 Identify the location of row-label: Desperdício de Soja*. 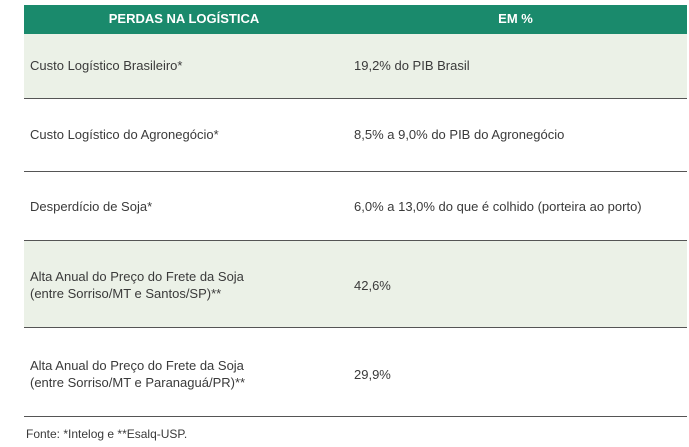
(91, 206).